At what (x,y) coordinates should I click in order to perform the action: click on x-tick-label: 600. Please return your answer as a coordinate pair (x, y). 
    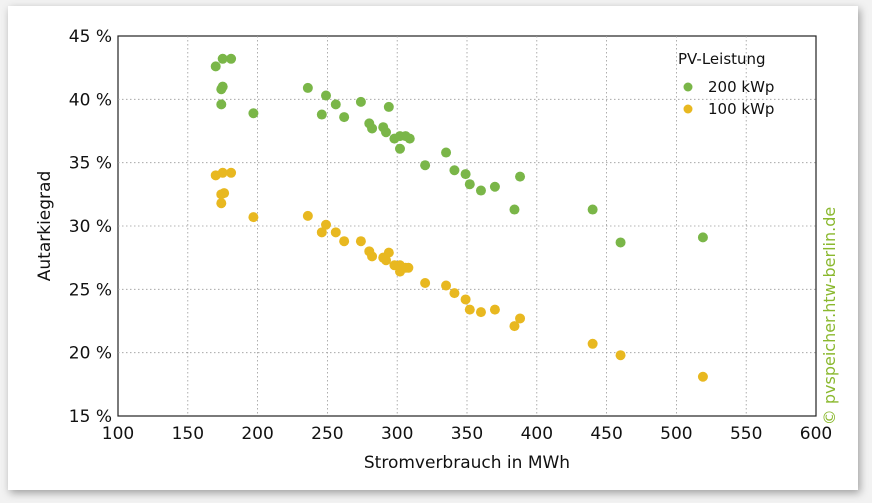
    Looking at the image, I should click on (816, 434).